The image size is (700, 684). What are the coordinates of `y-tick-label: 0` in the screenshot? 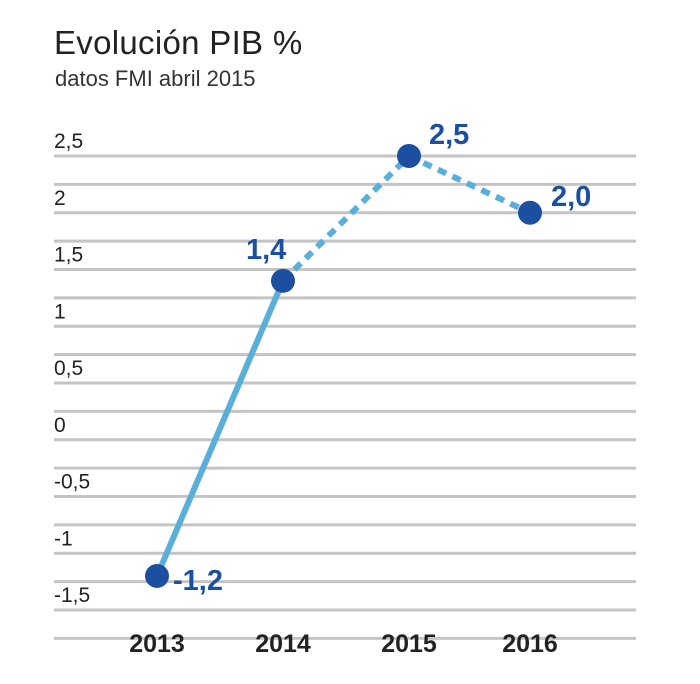 It's located at (60, 425).